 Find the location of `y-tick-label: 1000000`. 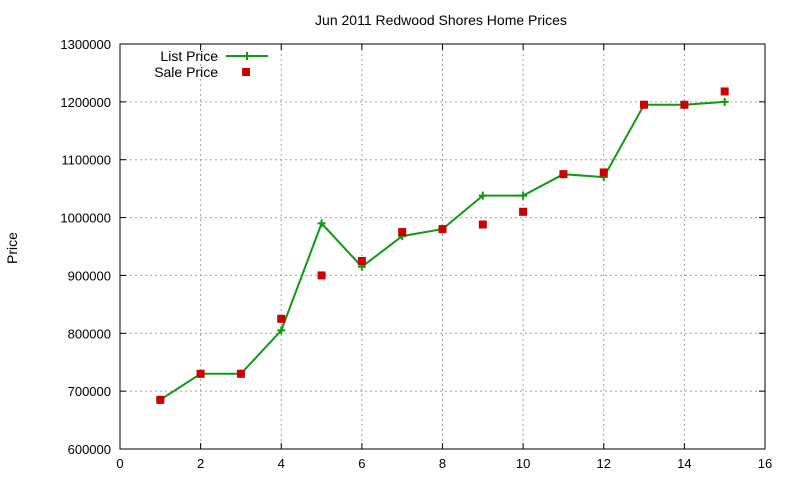

y-tick-label: 1000000 is located at coordinates (85, 218).